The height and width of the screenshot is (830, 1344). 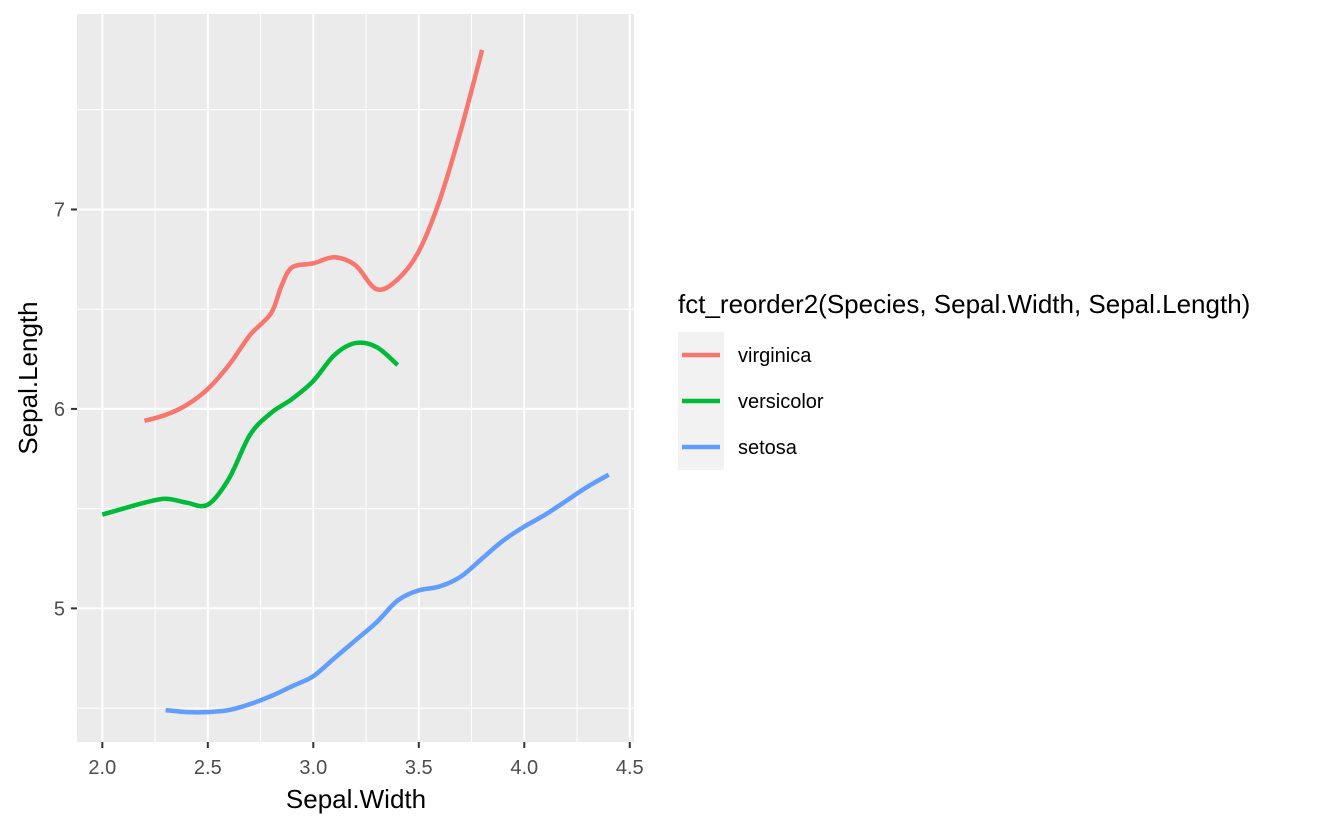 I want to click on x-axis-title: Sepal.Width, so click(x=356, y=799).